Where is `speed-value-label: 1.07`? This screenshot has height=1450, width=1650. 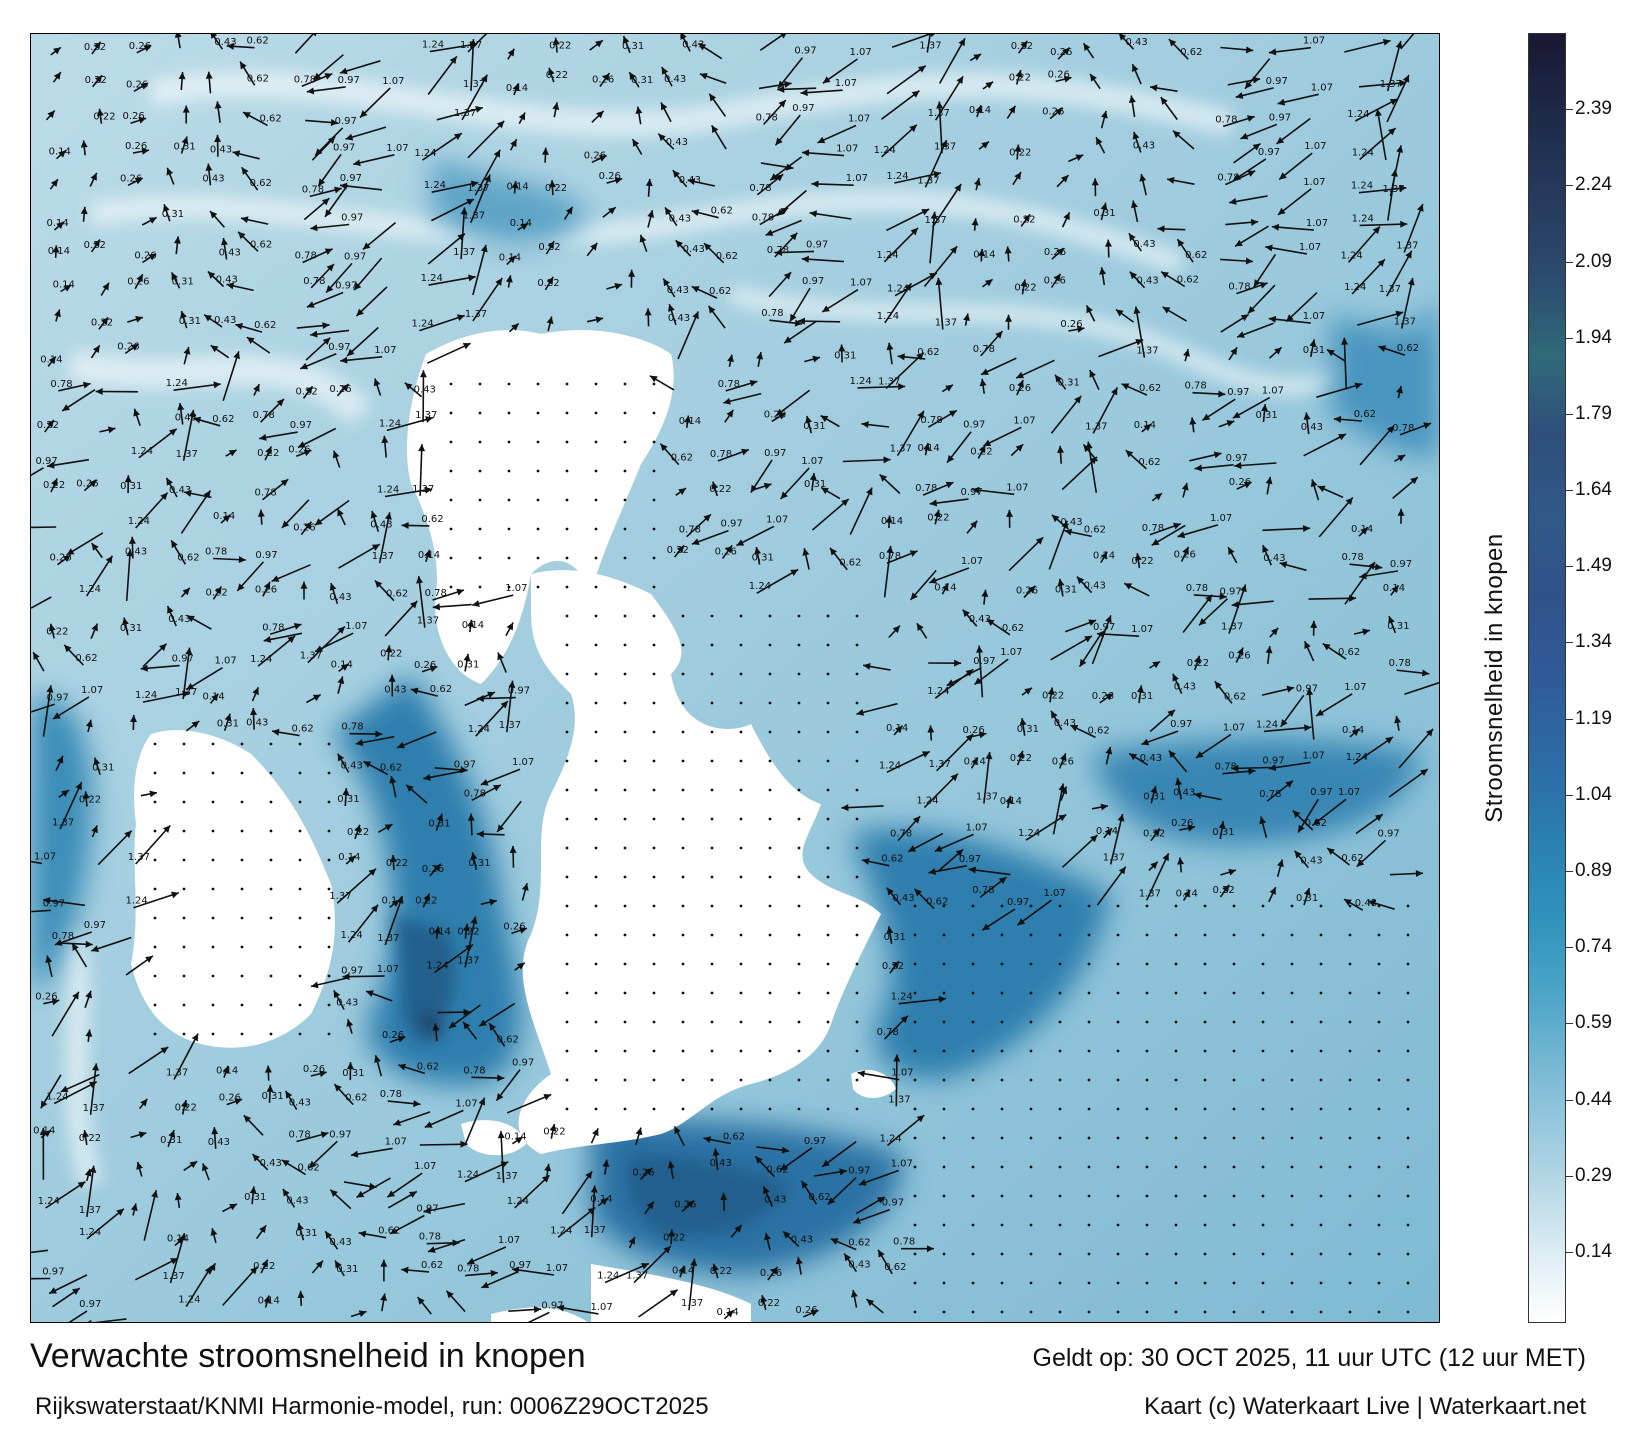 speed-value-label: 1.07 is located at coordinates (1310, 247).